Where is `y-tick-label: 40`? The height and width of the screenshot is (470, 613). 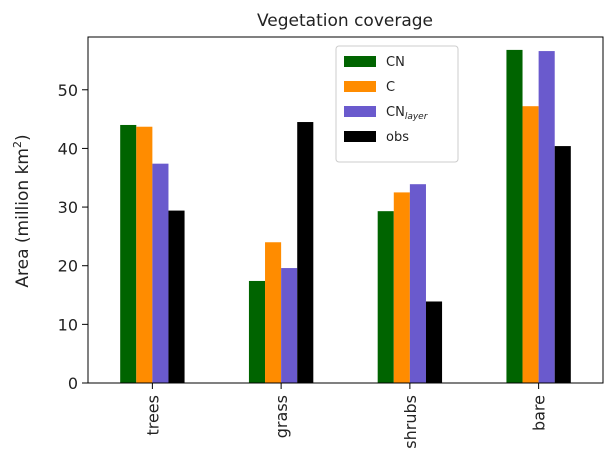 y-tick-label: 40 is located at coordinates (68, 148).